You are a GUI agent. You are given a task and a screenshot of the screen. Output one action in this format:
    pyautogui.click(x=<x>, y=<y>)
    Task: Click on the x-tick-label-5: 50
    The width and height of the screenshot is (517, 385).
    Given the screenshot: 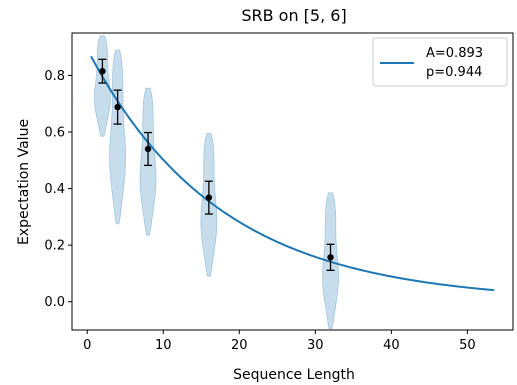 What is the action you would take?
    pyautogui.click(x=467, y=345)
    